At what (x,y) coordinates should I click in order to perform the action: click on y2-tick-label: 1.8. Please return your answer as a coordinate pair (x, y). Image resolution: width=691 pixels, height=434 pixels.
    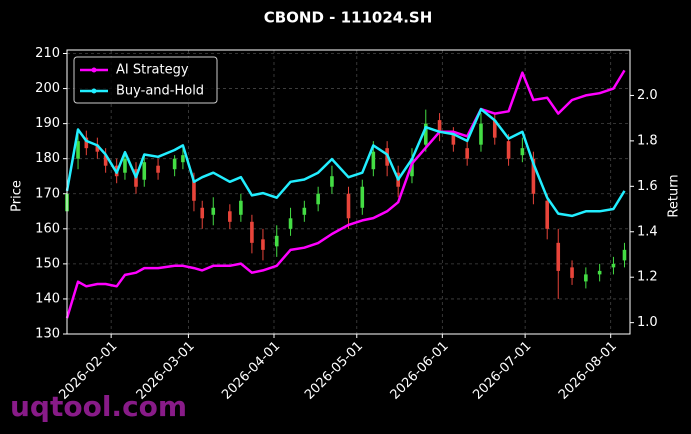
    Looking at the image, I should click on (647, 140).